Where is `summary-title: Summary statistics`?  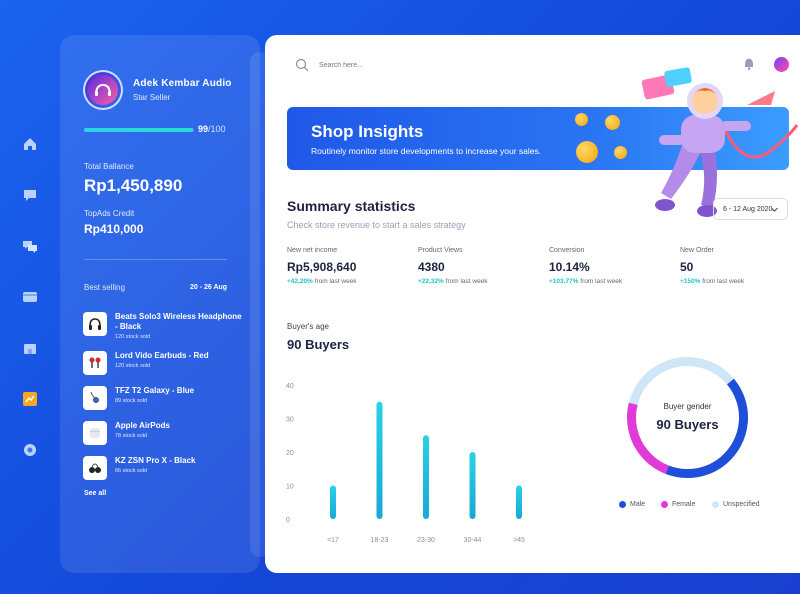
summary-title: Summary statistics is located at coordinates (351, 206).